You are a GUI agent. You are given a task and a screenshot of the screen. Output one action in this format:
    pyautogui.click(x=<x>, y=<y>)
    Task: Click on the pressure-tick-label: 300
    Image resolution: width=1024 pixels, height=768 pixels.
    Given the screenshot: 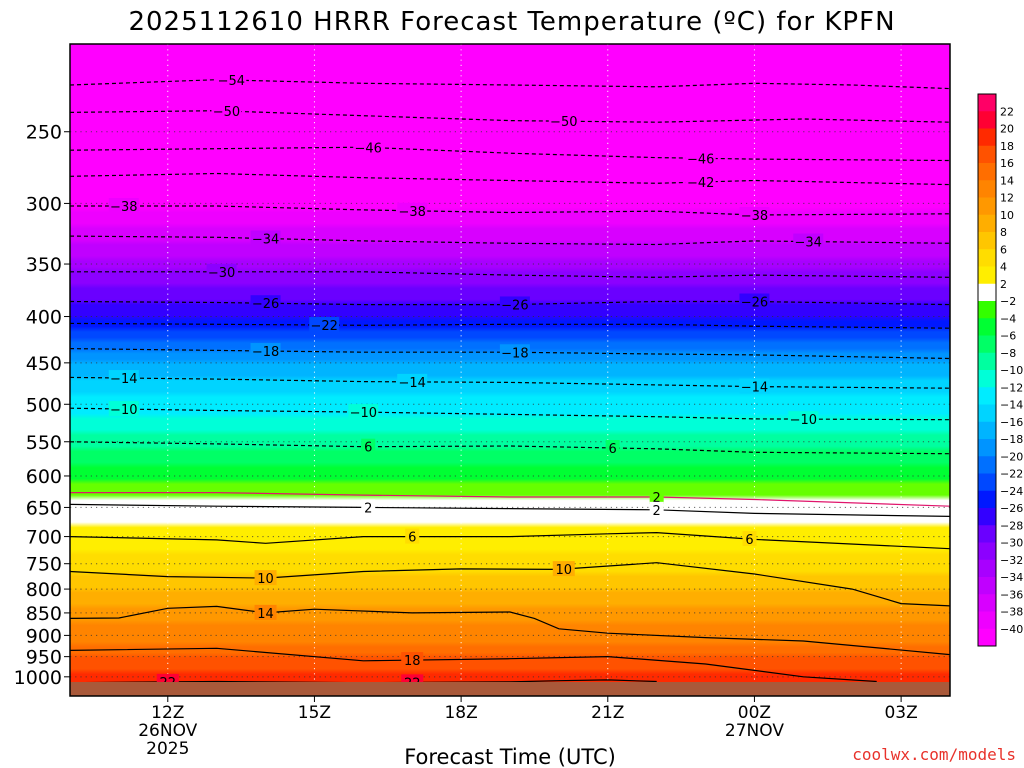 What is the action you would take?
    pyautogui.click(x=44, y=204)
    